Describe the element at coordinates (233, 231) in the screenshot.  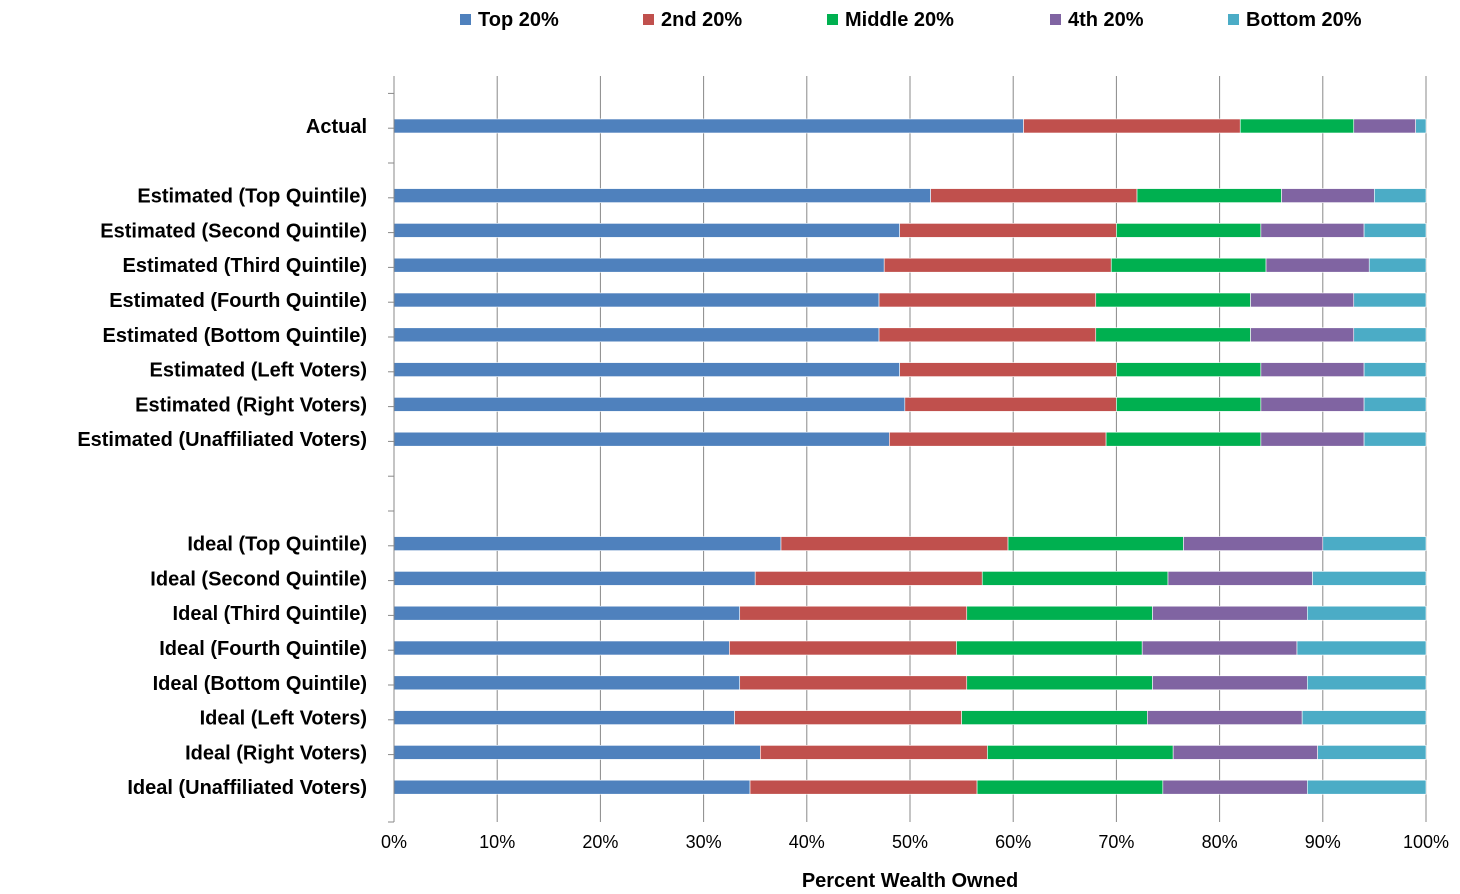
I see `category-label-estimated-second-quintile: Estimated (Second Quintile)` at that location.